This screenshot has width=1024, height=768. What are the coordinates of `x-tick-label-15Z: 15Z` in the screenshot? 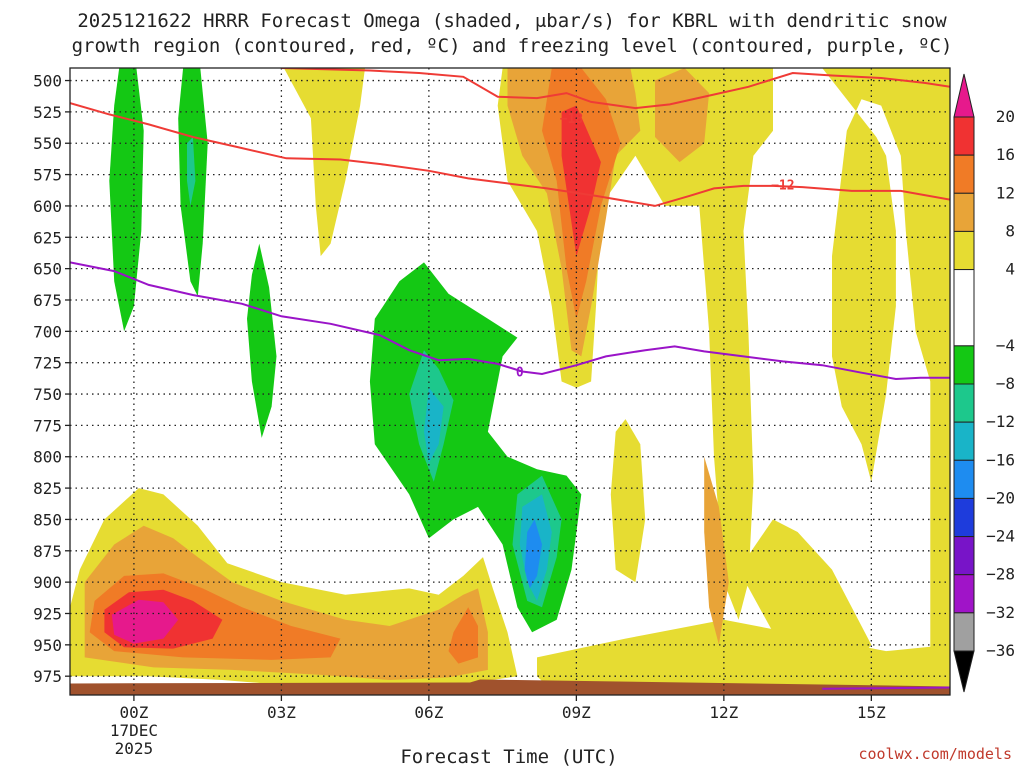 It's located at (871, 712).